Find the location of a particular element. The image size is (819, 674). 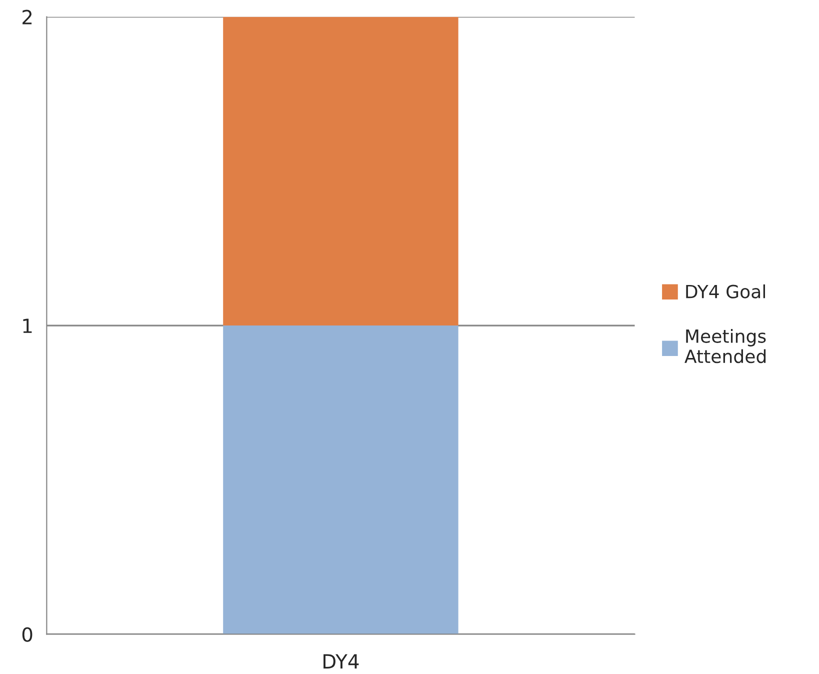

y-tick-label: 1 is located at coordinates (27, 325).